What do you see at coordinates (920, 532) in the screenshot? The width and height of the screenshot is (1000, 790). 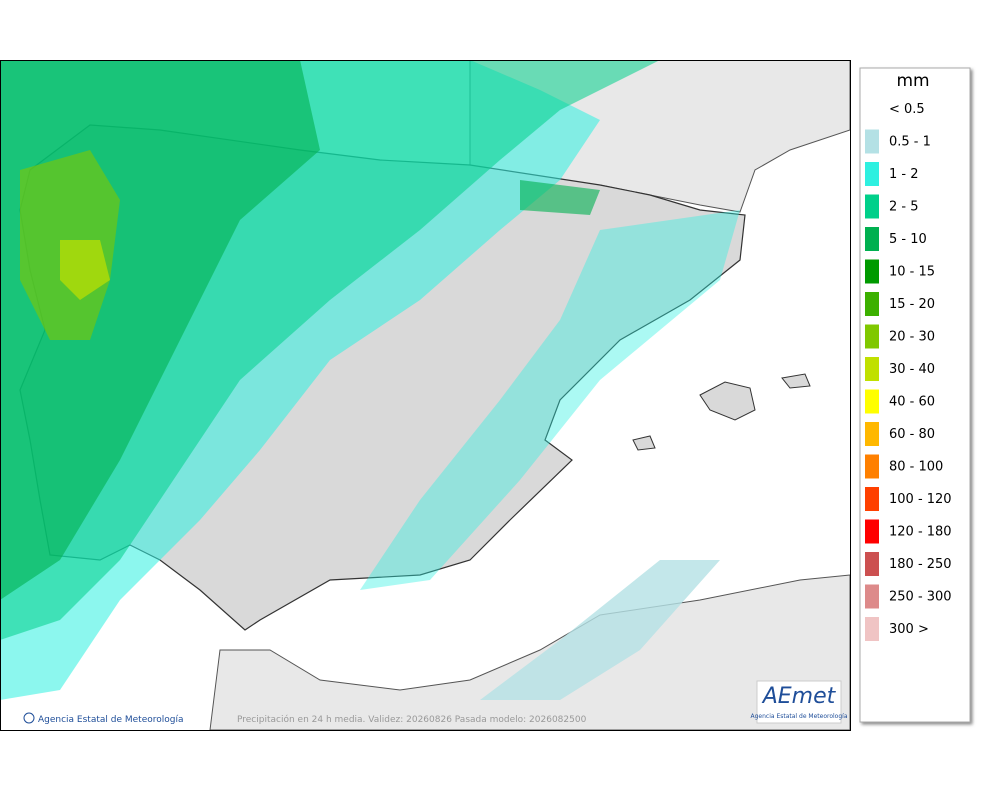 I see `legend-label: 120 - 180` at bounding box center [920, 532].